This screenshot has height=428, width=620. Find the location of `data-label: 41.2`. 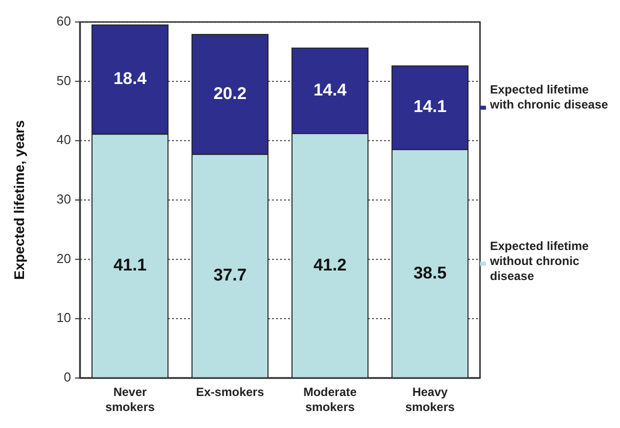

data-label: 41.2 is located at coordinates (330, 264).